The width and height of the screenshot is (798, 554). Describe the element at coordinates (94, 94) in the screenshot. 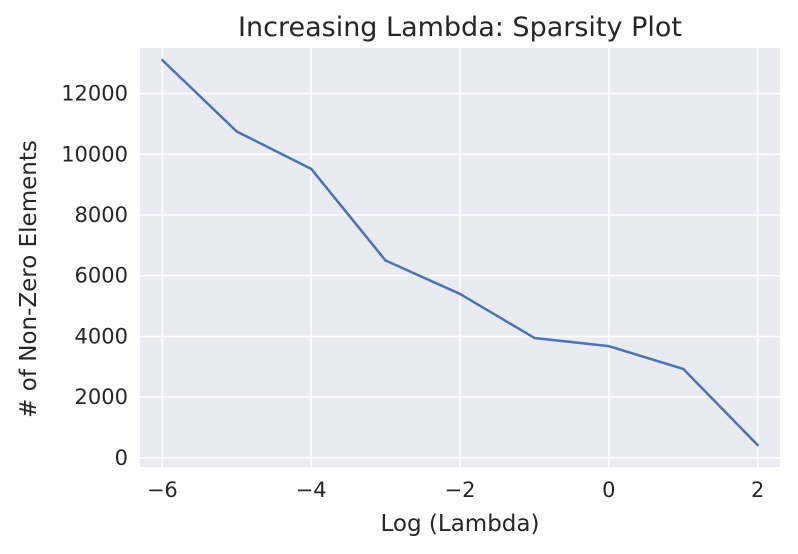

I see `y-tick-label: 12000` at that location.